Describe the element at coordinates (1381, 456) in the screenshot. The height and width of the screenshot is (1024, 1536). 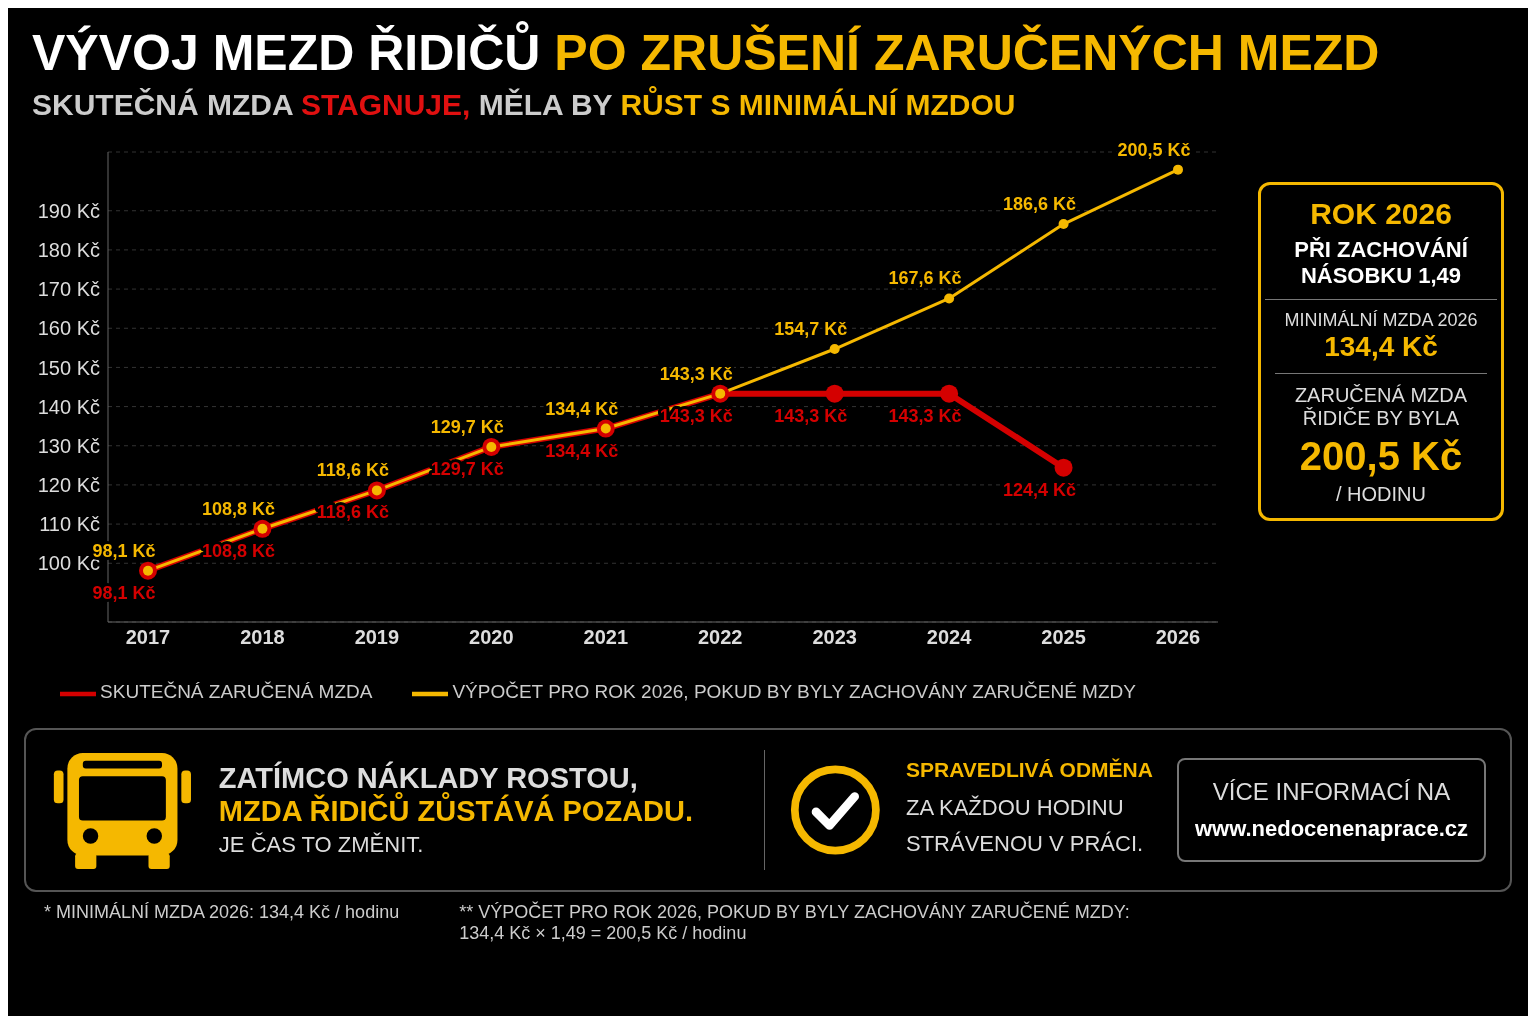
I see `text: 200,5 Kč` at that location.